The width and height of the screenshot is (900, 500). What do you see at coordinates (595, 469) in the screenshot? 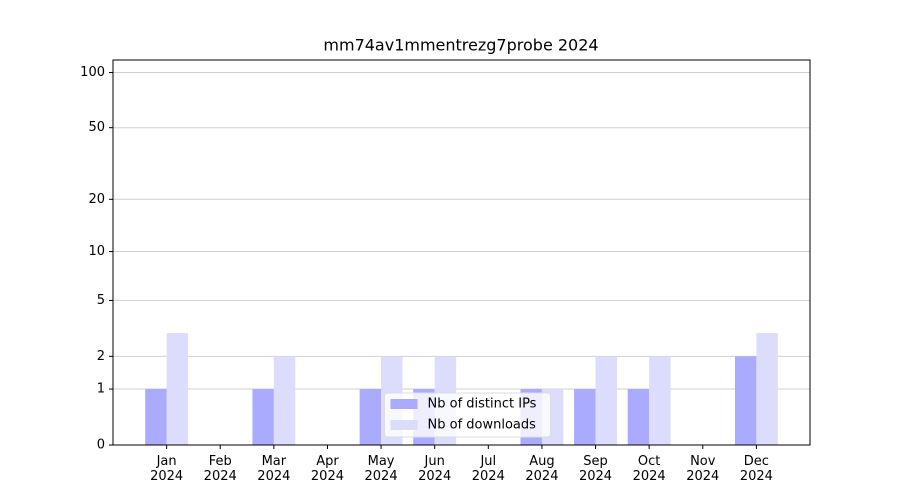
I see `x-tick-label: Sep 2024` at bounding box center [595, 469].